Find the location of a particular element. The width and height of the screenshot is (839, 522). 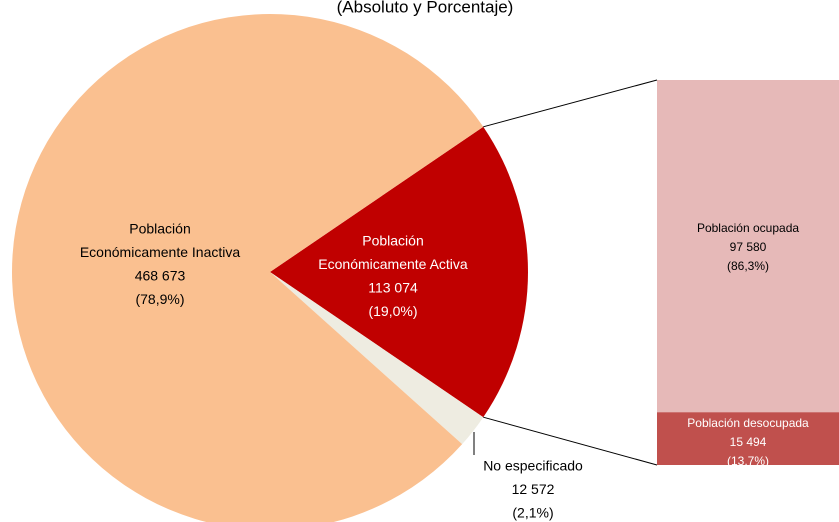

bar-label: Población desocupada is located at coordinates (748, 423).